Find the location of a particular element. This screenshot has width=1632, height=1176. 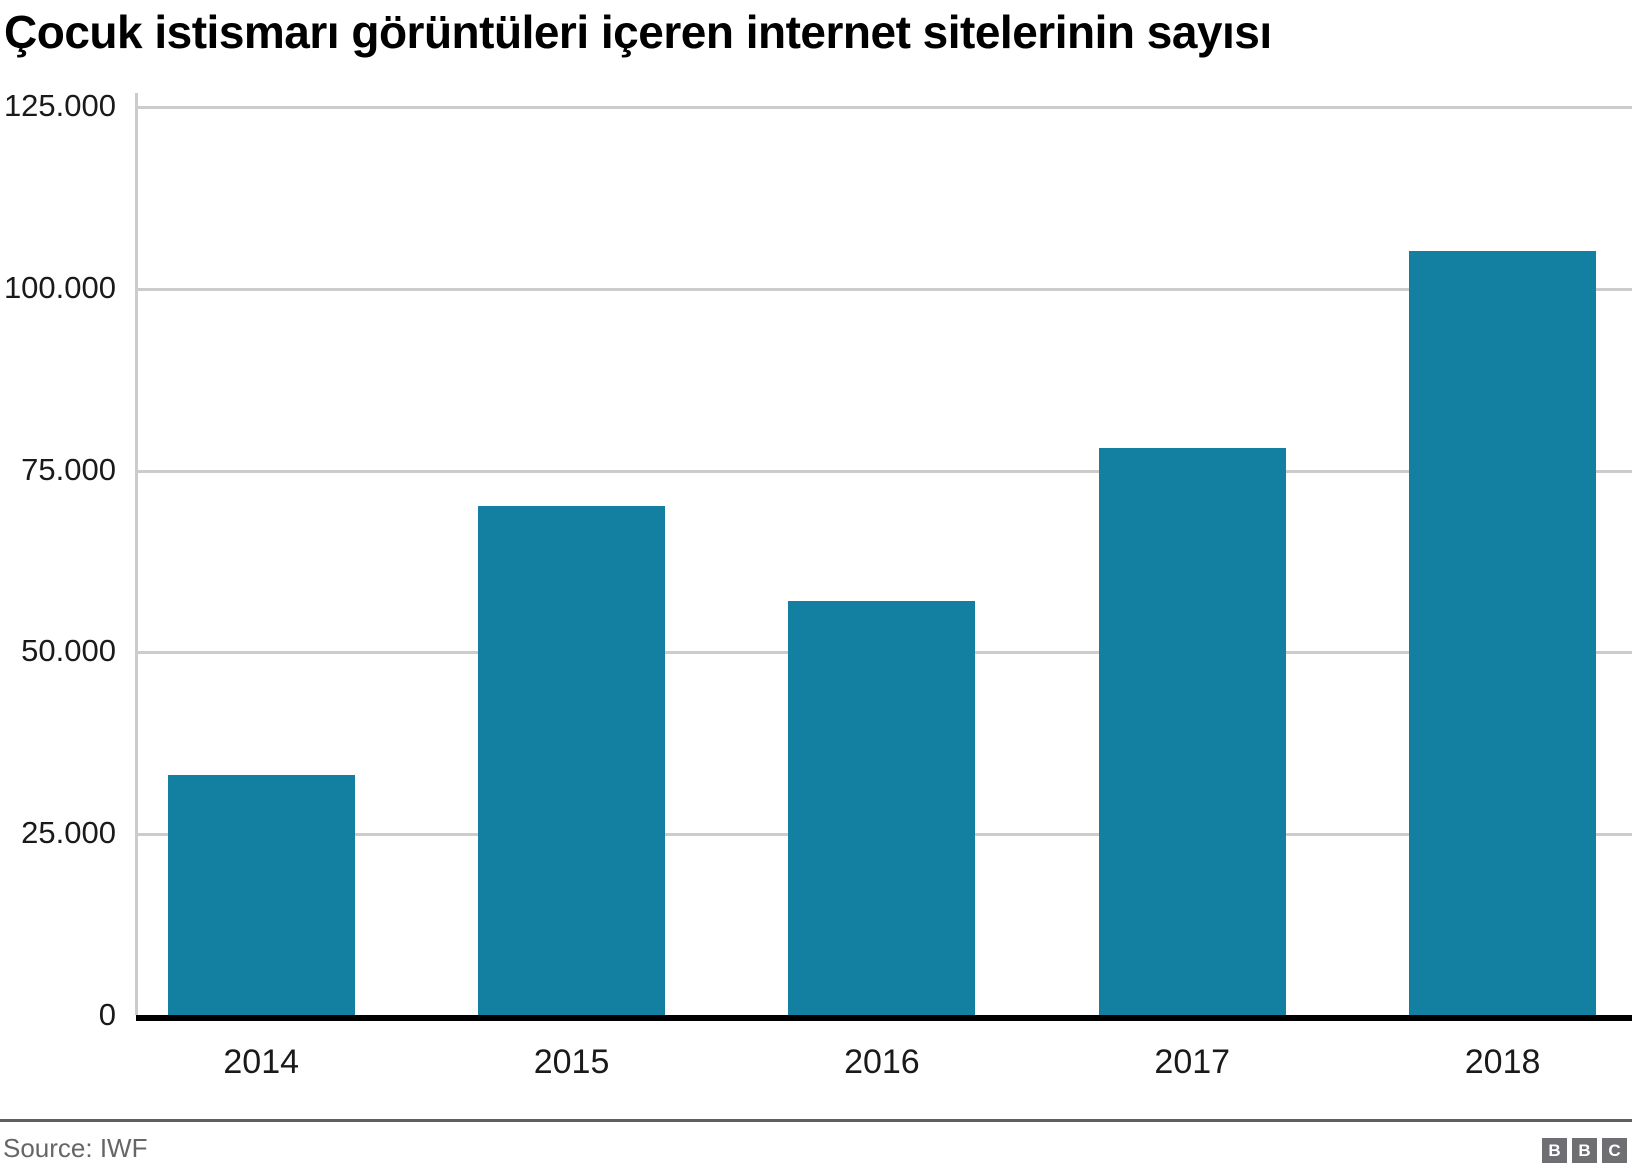

bar-2016 is located at coordinates (882, 807).